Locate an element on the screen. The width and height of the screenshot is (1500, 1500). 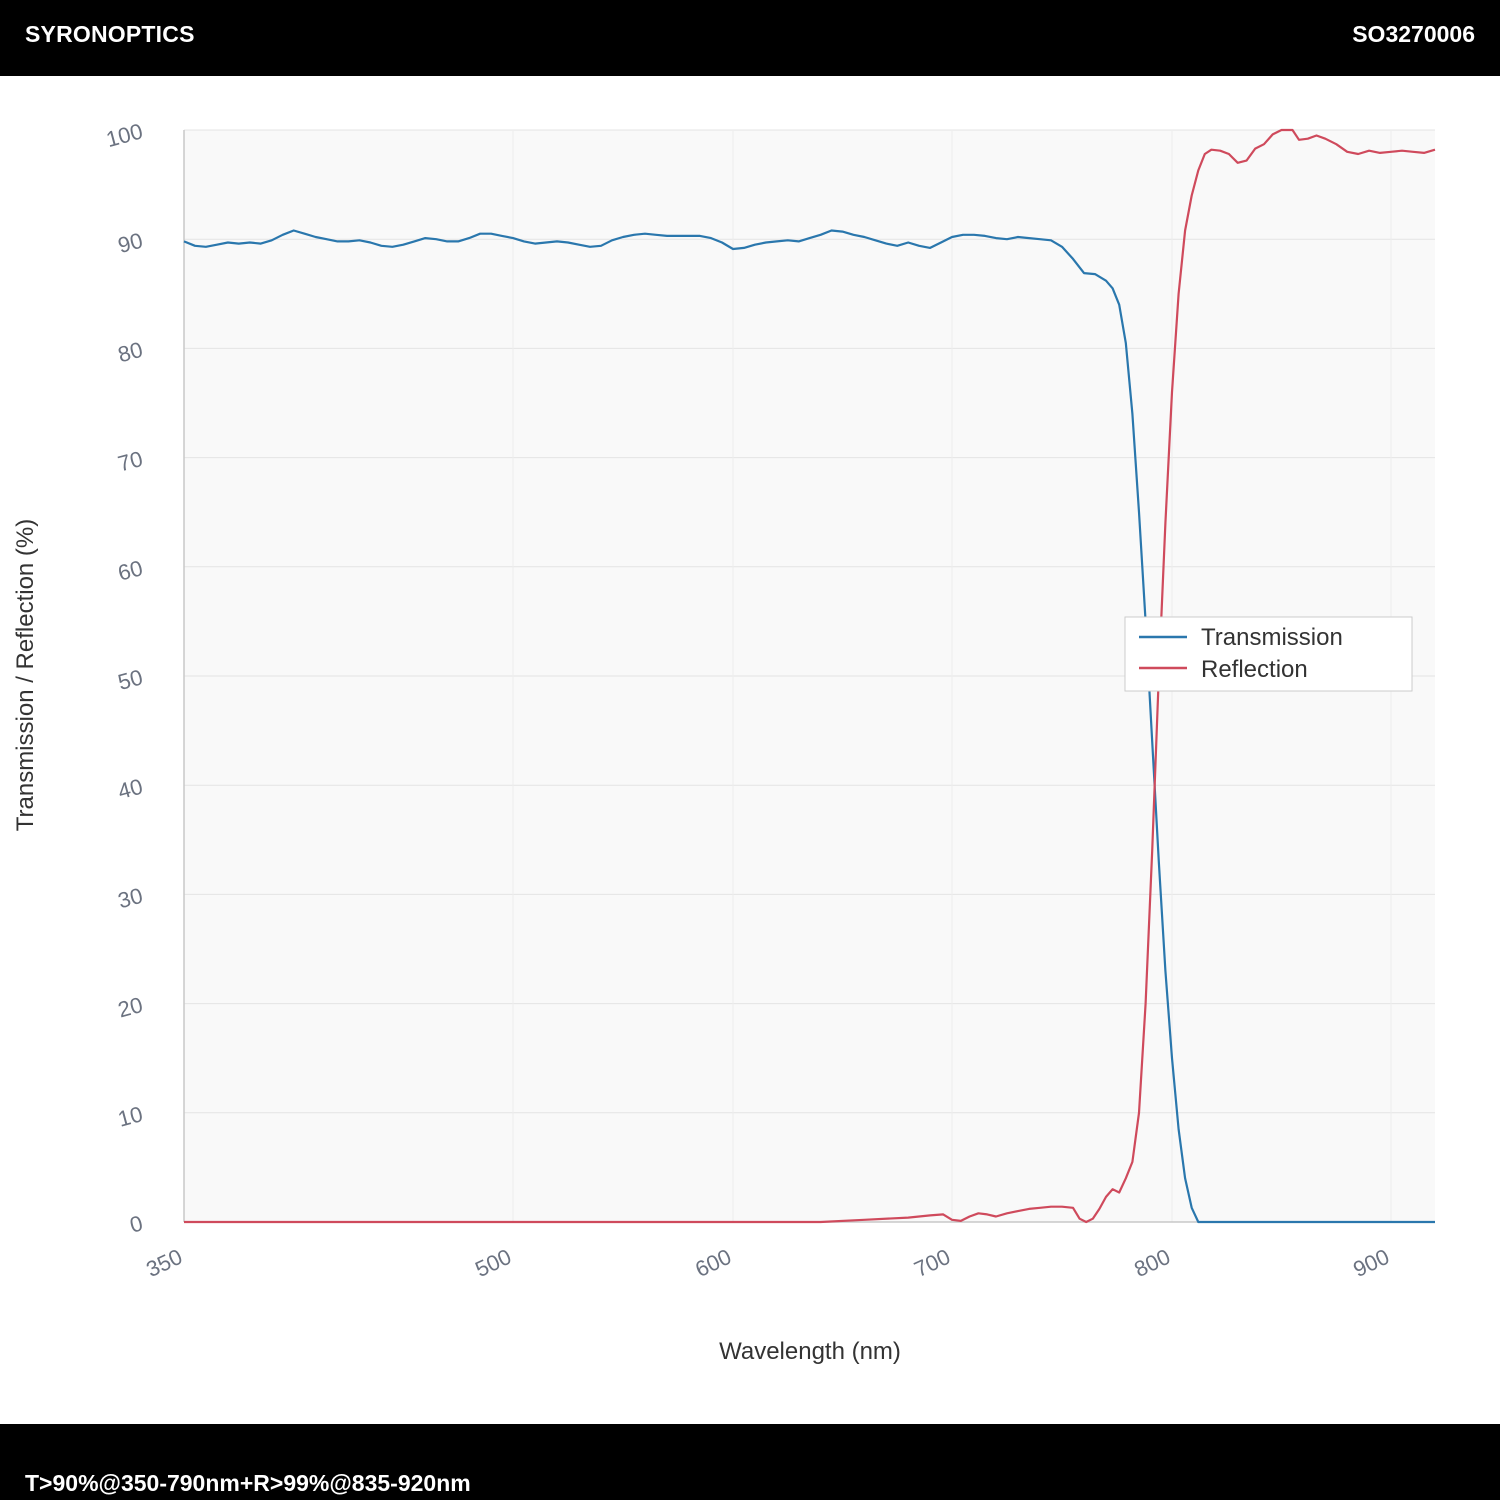
legend-label-reflection: Reflection is located at coordinates (1254, 669).